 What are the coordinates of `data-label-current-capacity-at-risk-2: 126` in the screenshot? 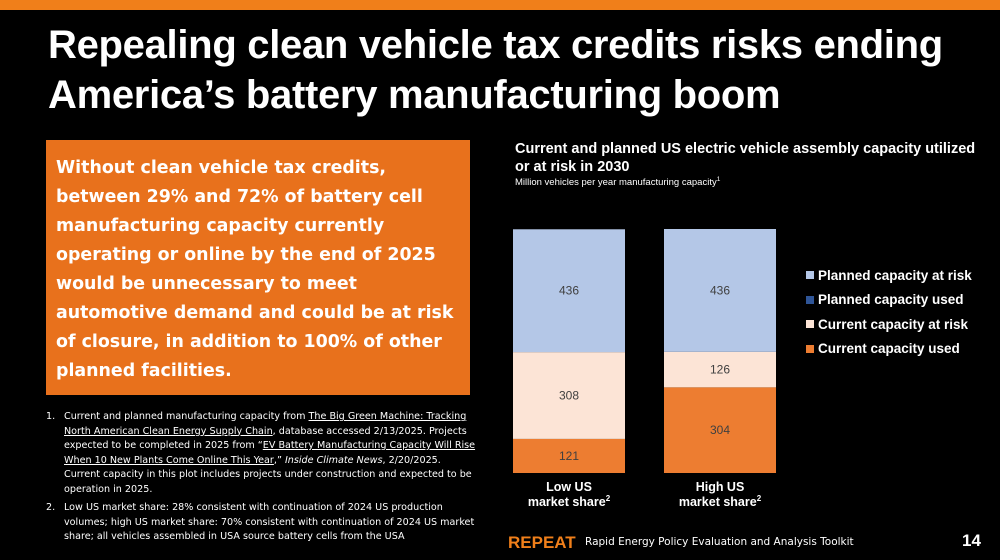 It's located at (720, 370).